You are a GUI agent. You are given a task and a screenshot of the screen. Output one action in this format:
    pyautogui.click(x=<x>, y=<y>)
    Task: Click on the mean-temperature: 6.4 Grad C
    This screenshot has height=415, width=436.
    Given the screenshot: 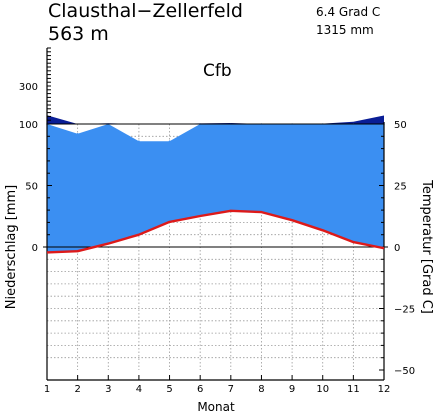 What is the action you would take?
    pyautogui.click(x=348, y=12)
    